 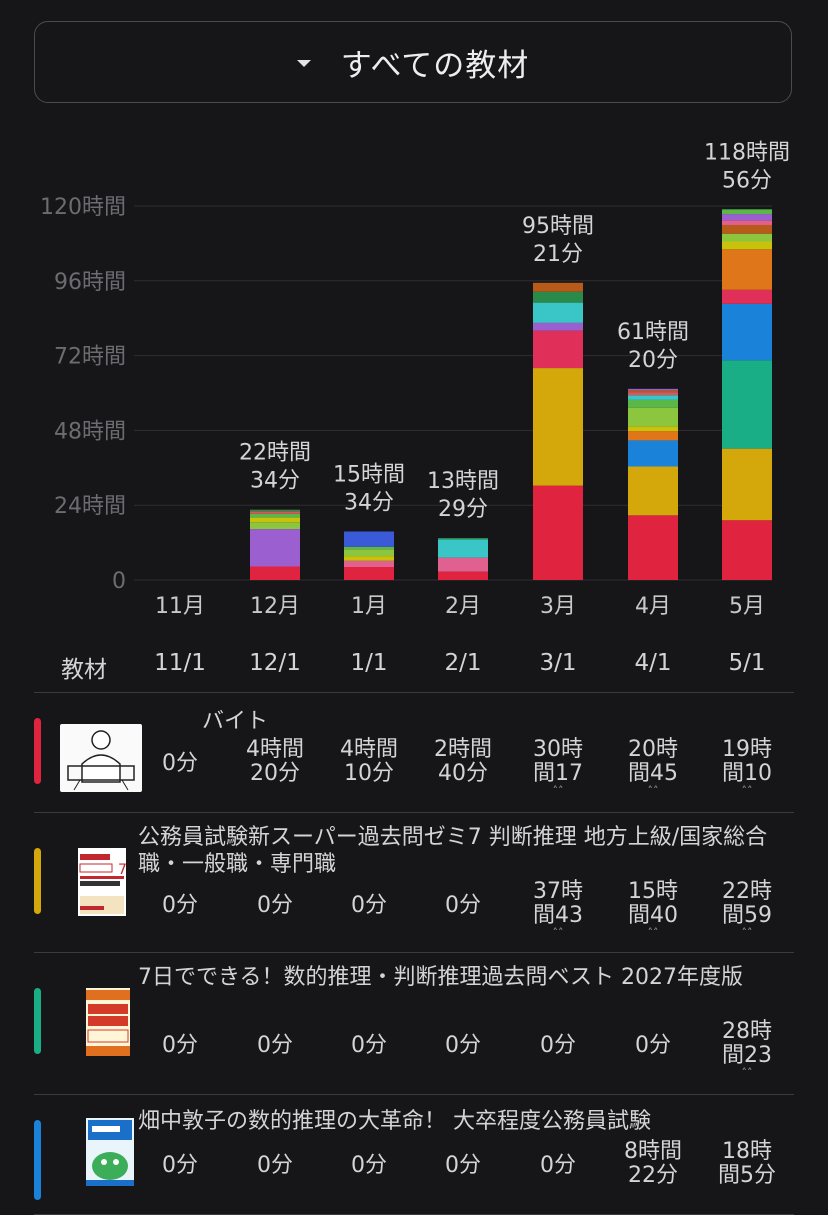 I want to click on monthly-time-cell: 4時間 10分, so click(x=369, y=762).